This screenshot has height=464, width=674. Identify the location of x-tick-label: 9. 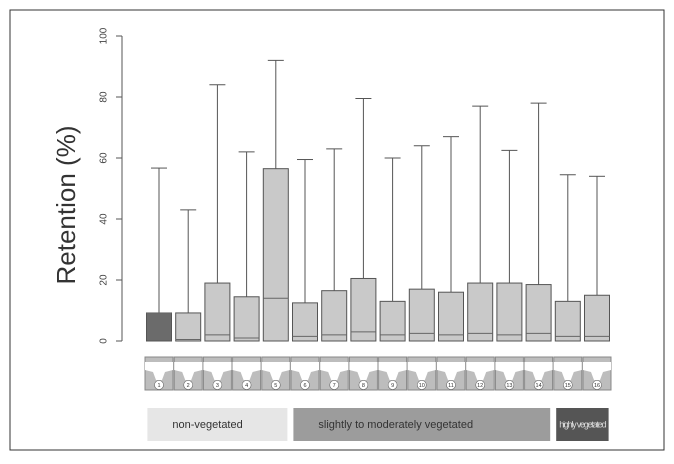
(392, 386).